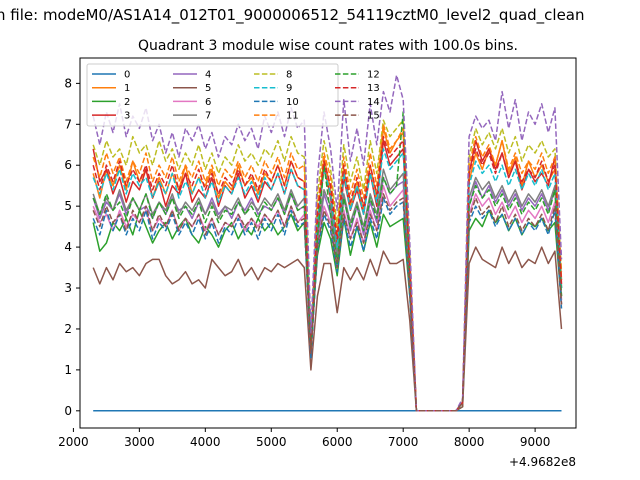 This screenshot has width=640, height=480. Describe the element at coordinates (127, 116) in the screenshot. I see `legend-label-3: 3` at that location.